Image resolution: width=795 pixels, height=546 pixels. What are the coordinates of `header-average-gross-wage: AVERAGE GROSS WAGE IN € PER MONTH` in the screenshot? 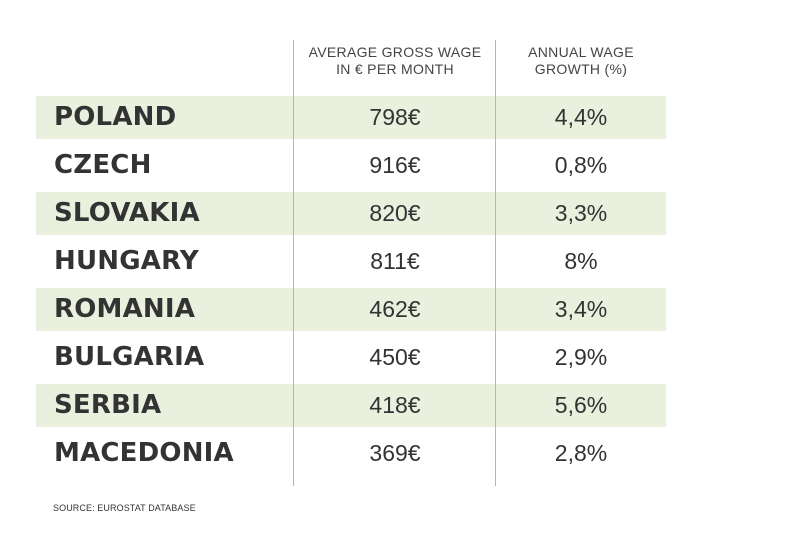 It's located at (395, 61).